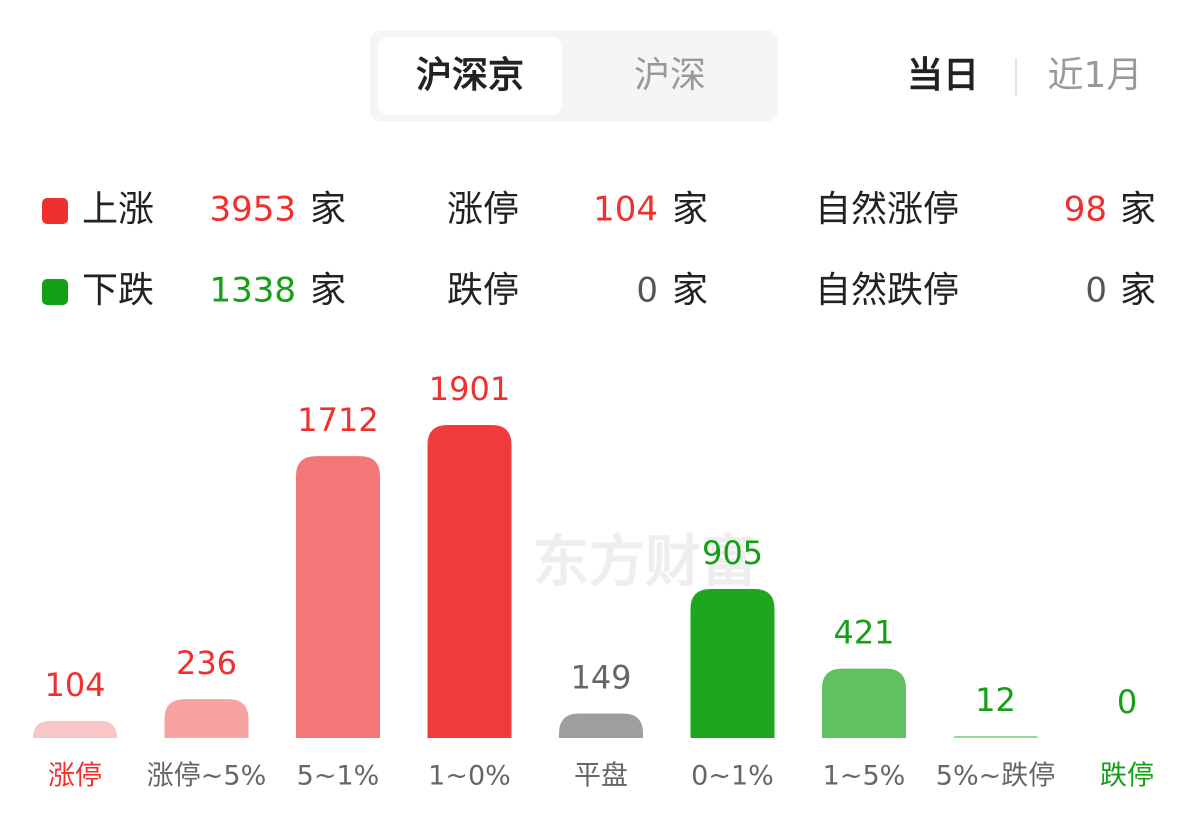 The width and height of the screenshot is (1204, 820). I want to click on value-label: 1901, so click(469, 389).